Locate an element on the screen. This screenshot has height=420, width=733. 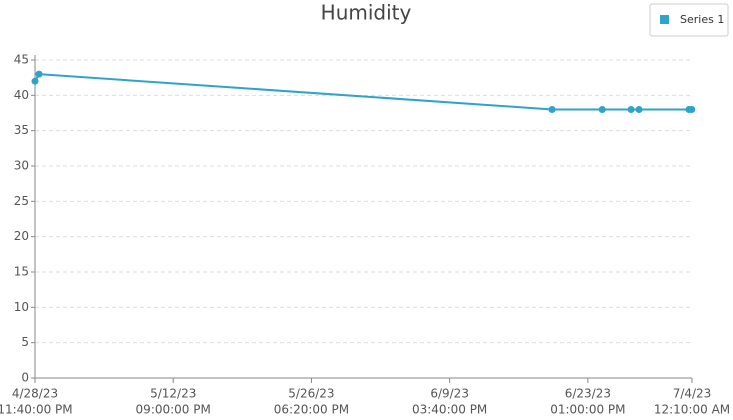
x-tick-label: 03:40:00 PM is located at coordinates (449, 410).